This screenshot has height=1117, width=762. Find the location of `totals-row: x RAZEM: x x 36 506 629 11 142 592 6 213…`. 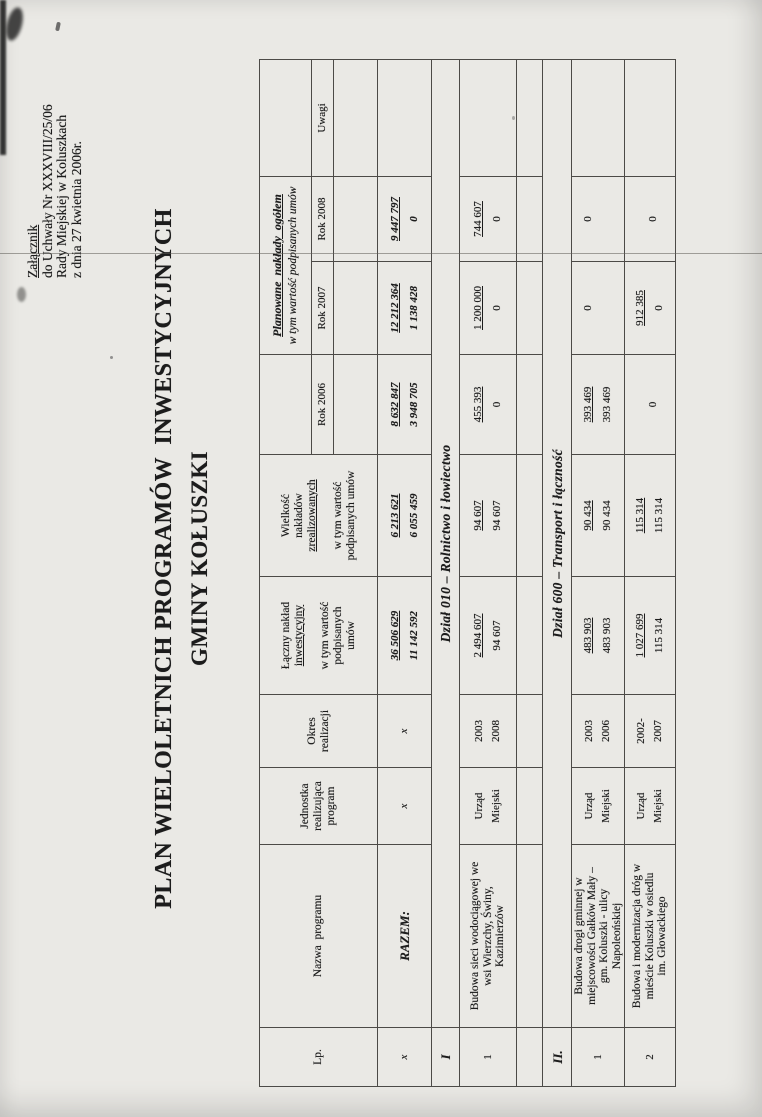

totals-row: x RAZEM: x x 36 506 629 11 142 592 6 213… is located at coordinates (404, 573).